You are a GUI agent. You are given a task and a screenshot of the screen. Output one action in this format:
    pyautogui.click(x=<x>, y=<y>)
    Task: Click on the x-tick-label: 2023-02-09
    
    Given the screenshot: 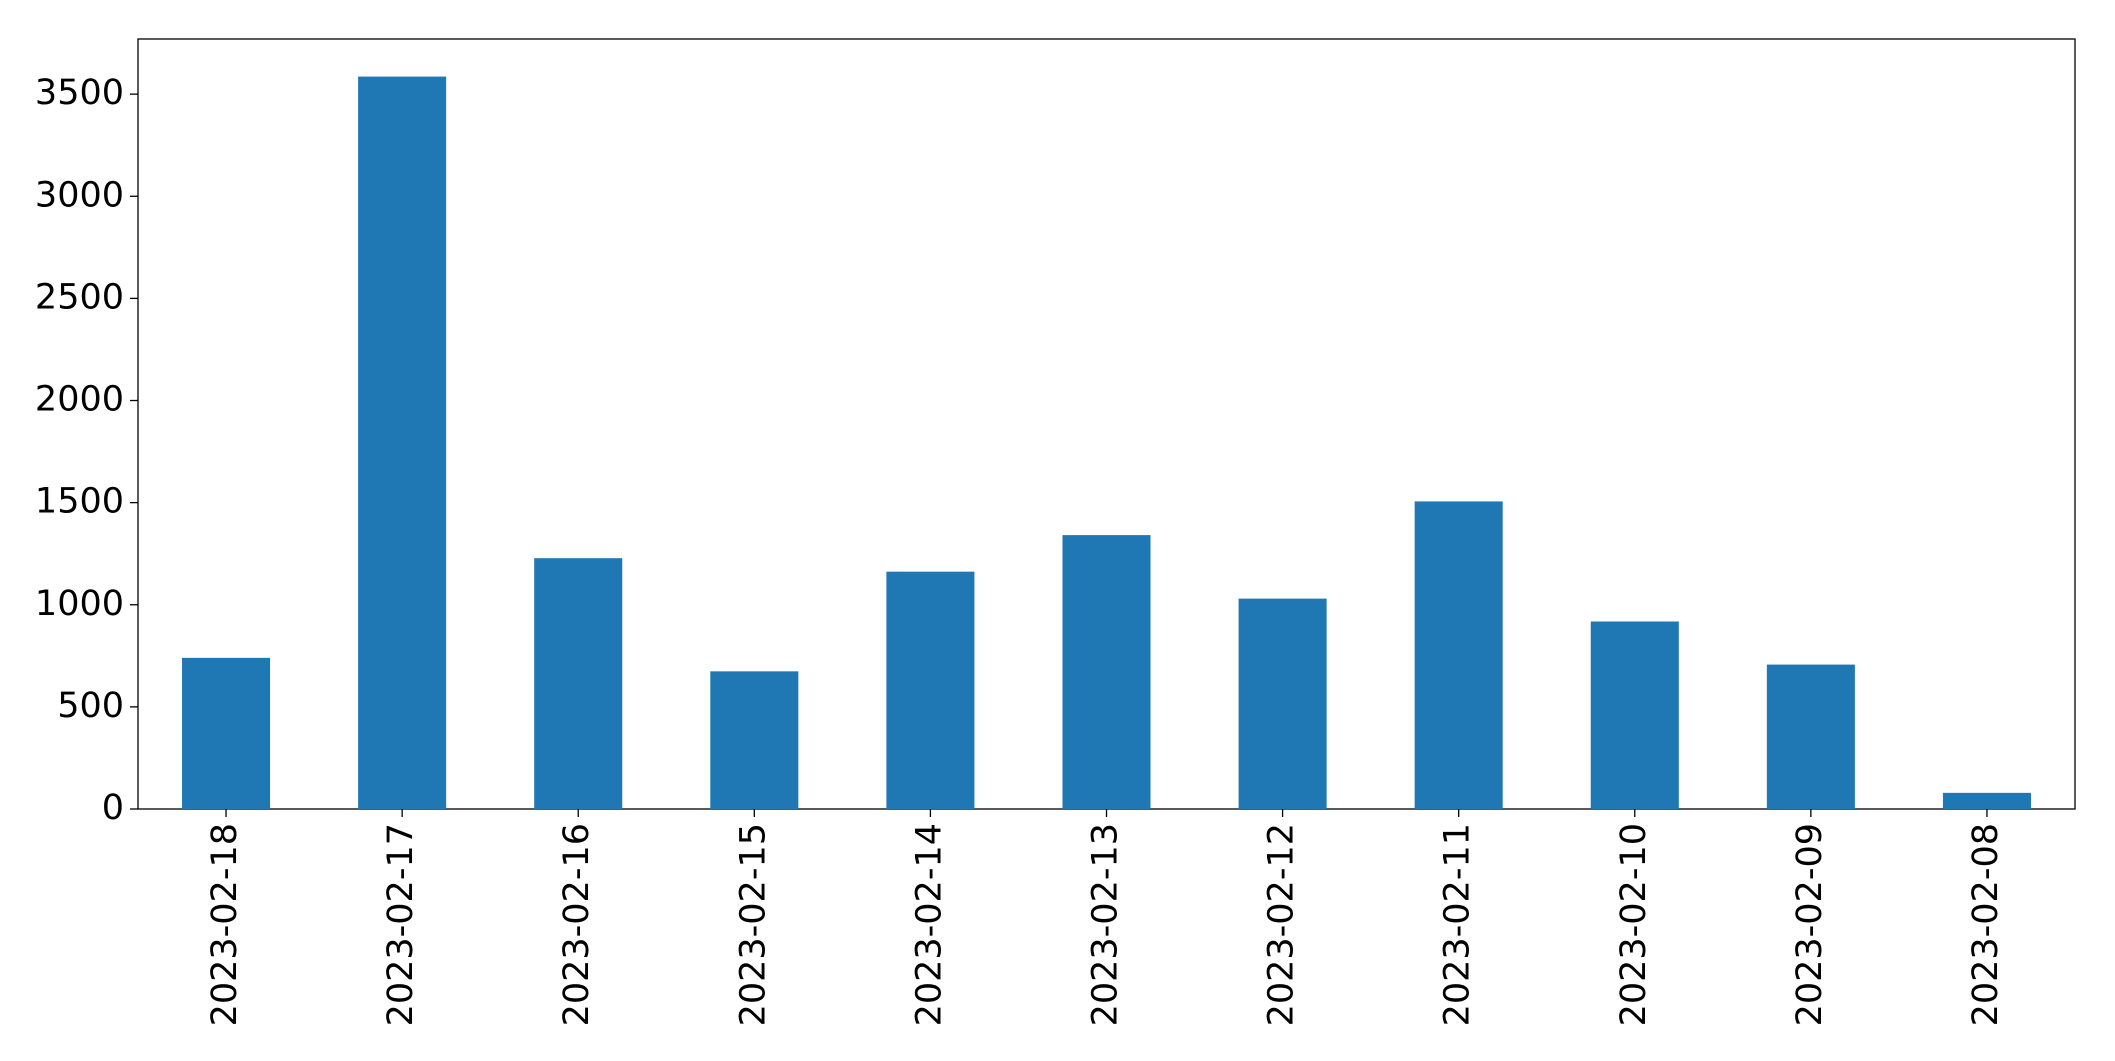 What is the action you would take?
    pyautogui.click(x=1810, y=924)
    